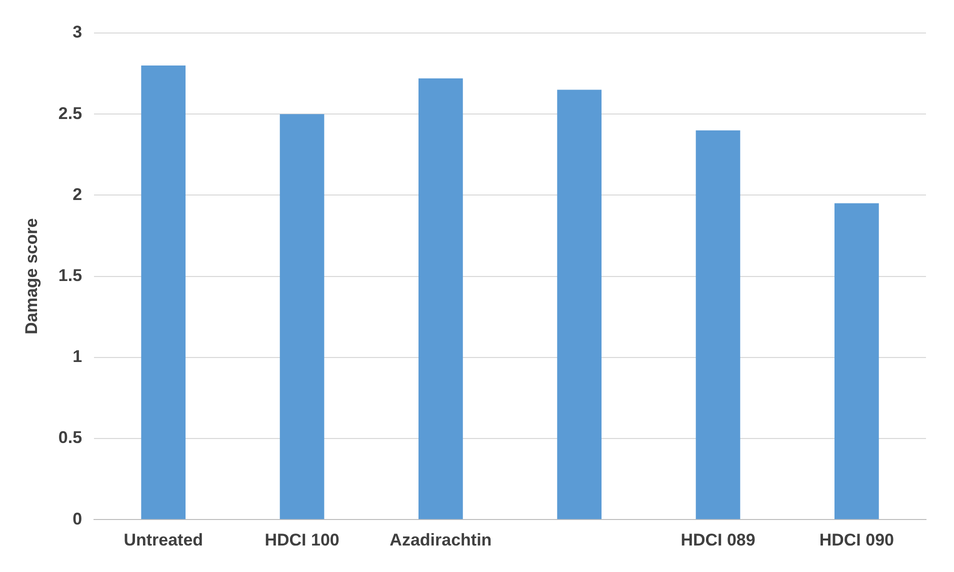 The image size is (954, 572). I want to click on x-tick-label: HDCI 089, so click(718, 540).